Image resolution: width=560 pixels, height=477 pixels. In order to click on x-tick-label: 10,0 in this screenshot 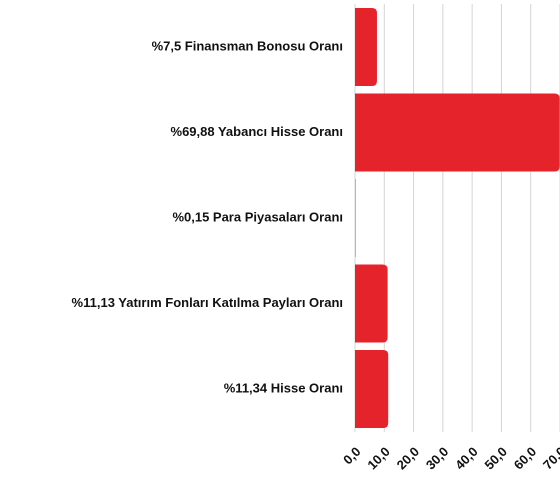, I will do `click(378, 458)`.